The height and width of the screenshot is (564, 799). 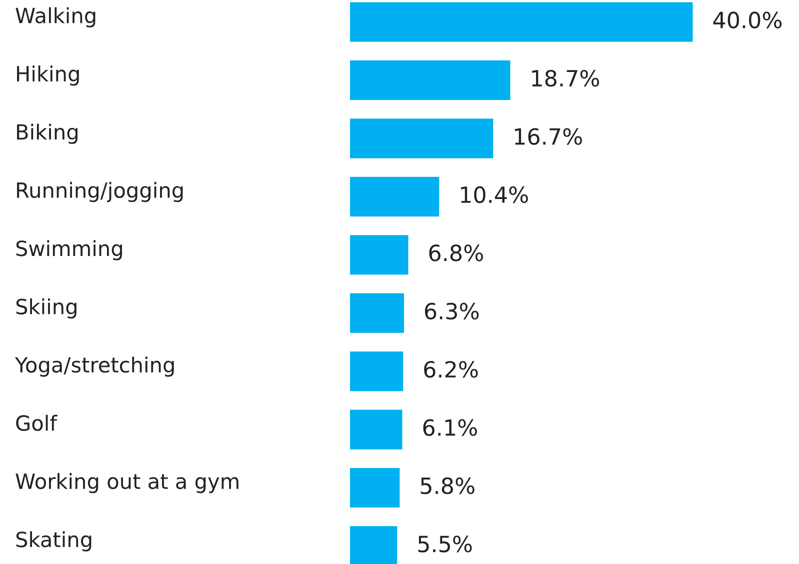 What do you see at coordinates (451, 369) in the screenshot?
I see `data-label: 6.2%` at bounding box center [451, 369].